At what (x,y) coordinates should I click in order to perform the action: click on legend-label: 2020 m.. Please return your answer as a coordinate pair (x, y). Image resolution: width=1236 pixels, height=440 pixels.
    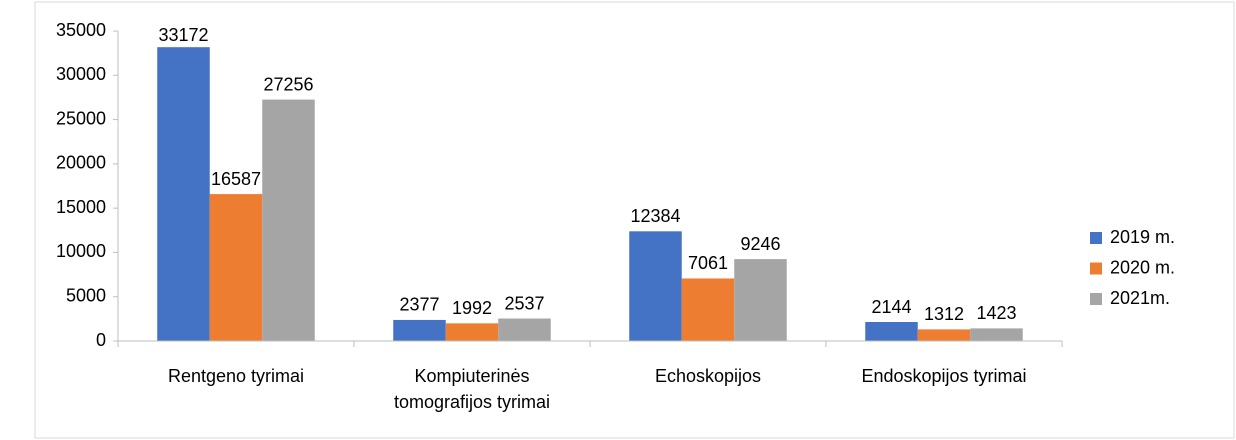
    Looking at the image, I should click on (1142, 267).